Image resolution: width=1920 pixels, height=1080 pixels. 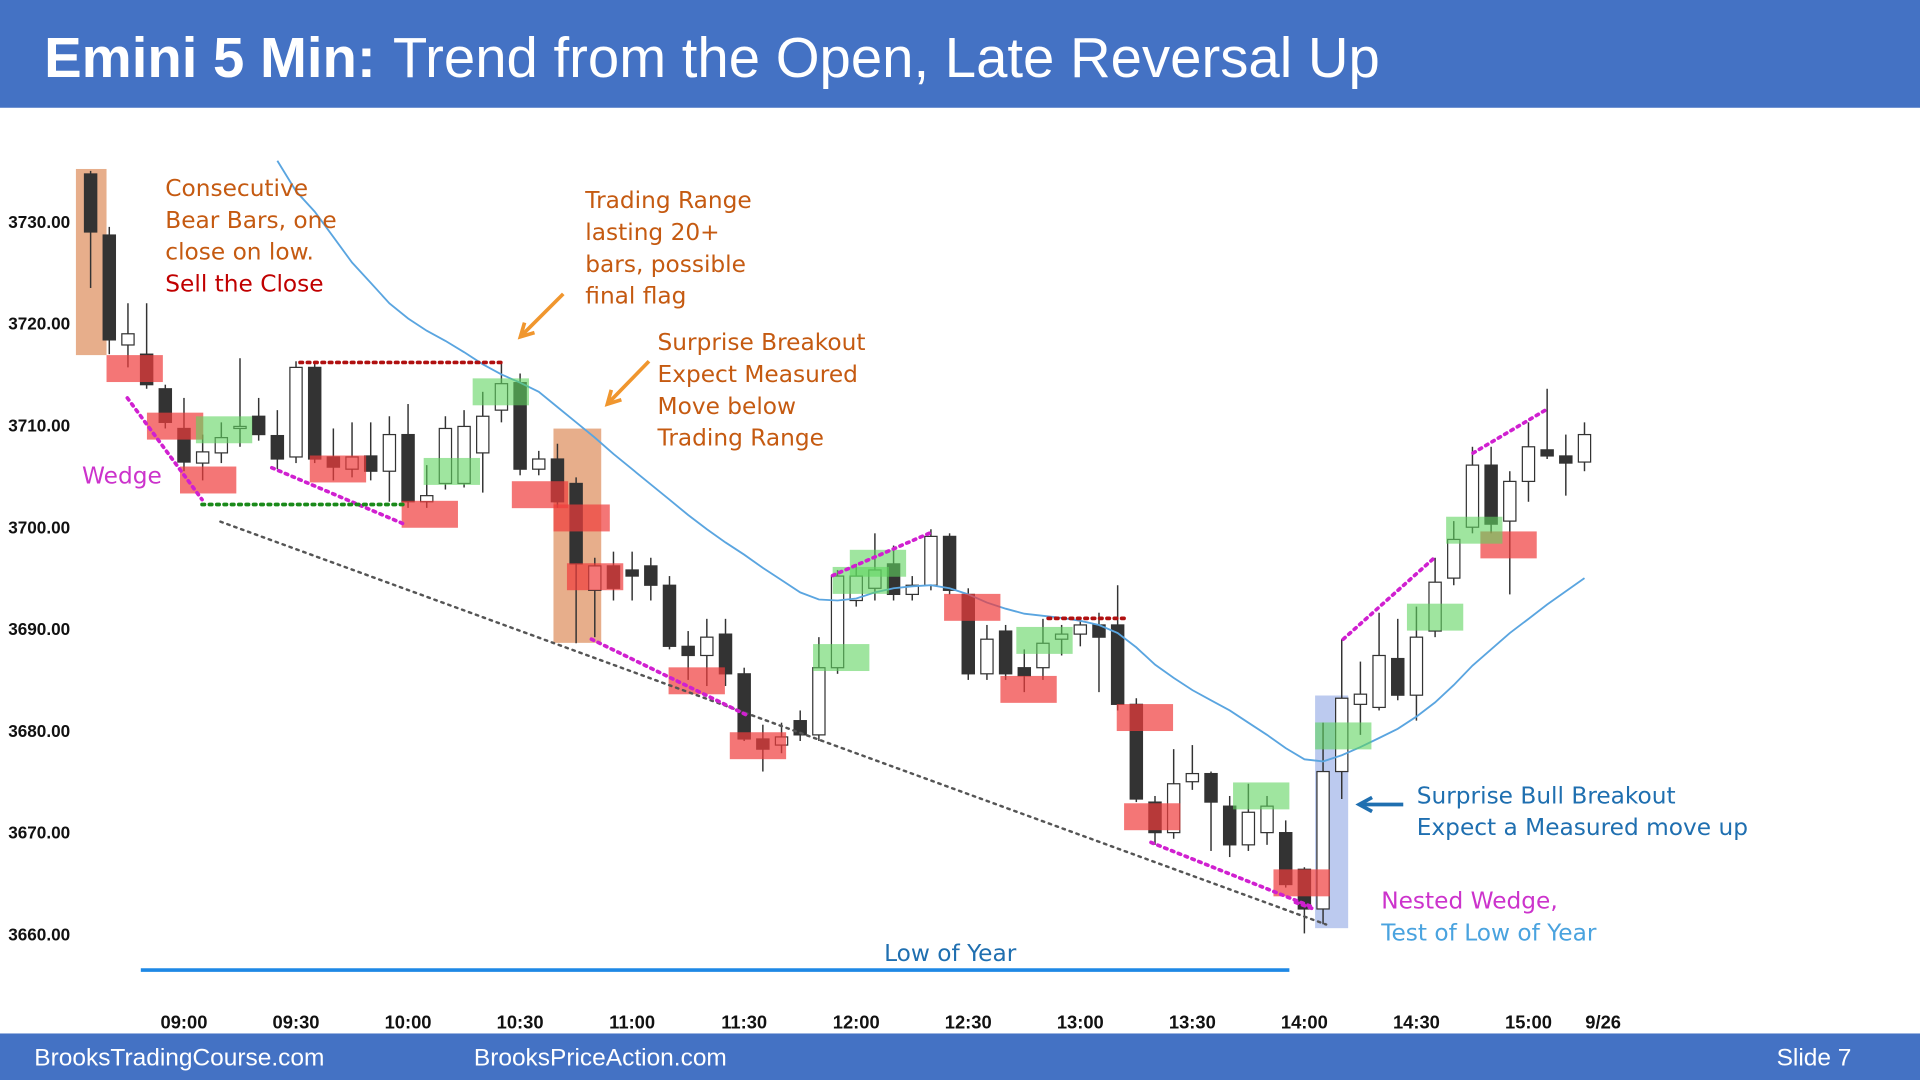 What do you see at coordinates (296, 1022) in the screenshot?
I see `x-tick-label: 09:30` at bounding box center [296, 1022].